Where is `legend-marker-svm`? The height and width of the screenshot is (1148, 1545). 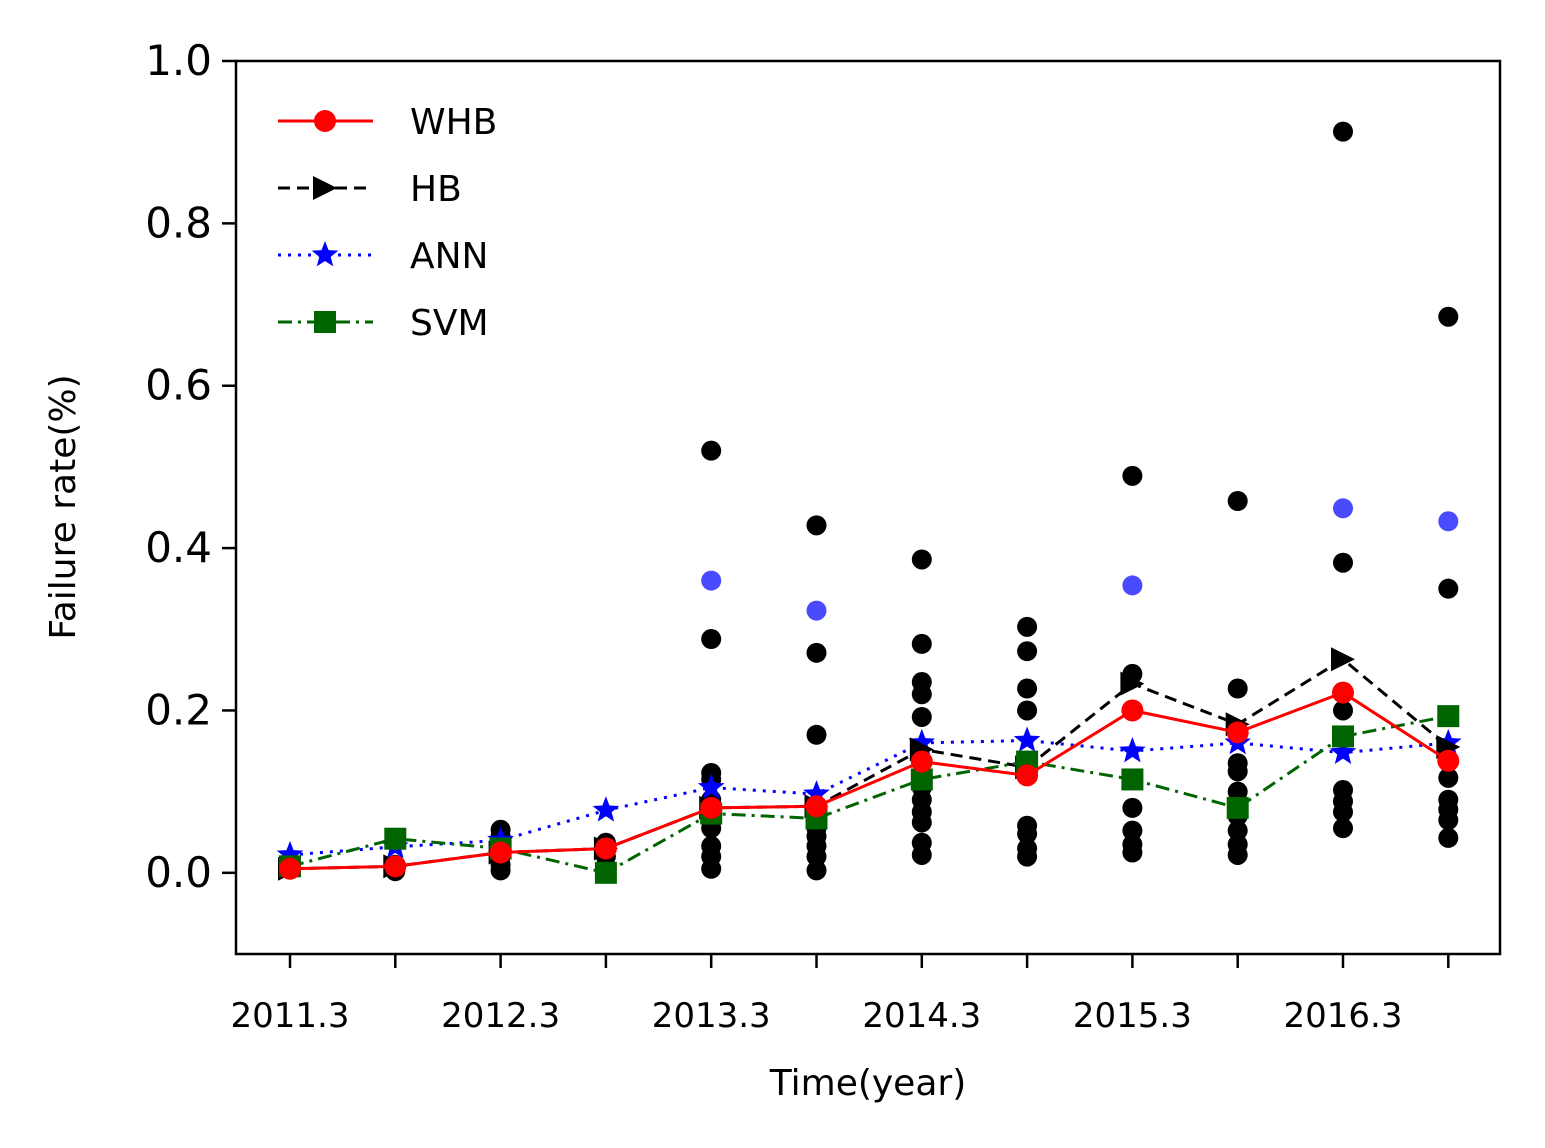 legend-marker-svm is located at coordinates (325, 322).